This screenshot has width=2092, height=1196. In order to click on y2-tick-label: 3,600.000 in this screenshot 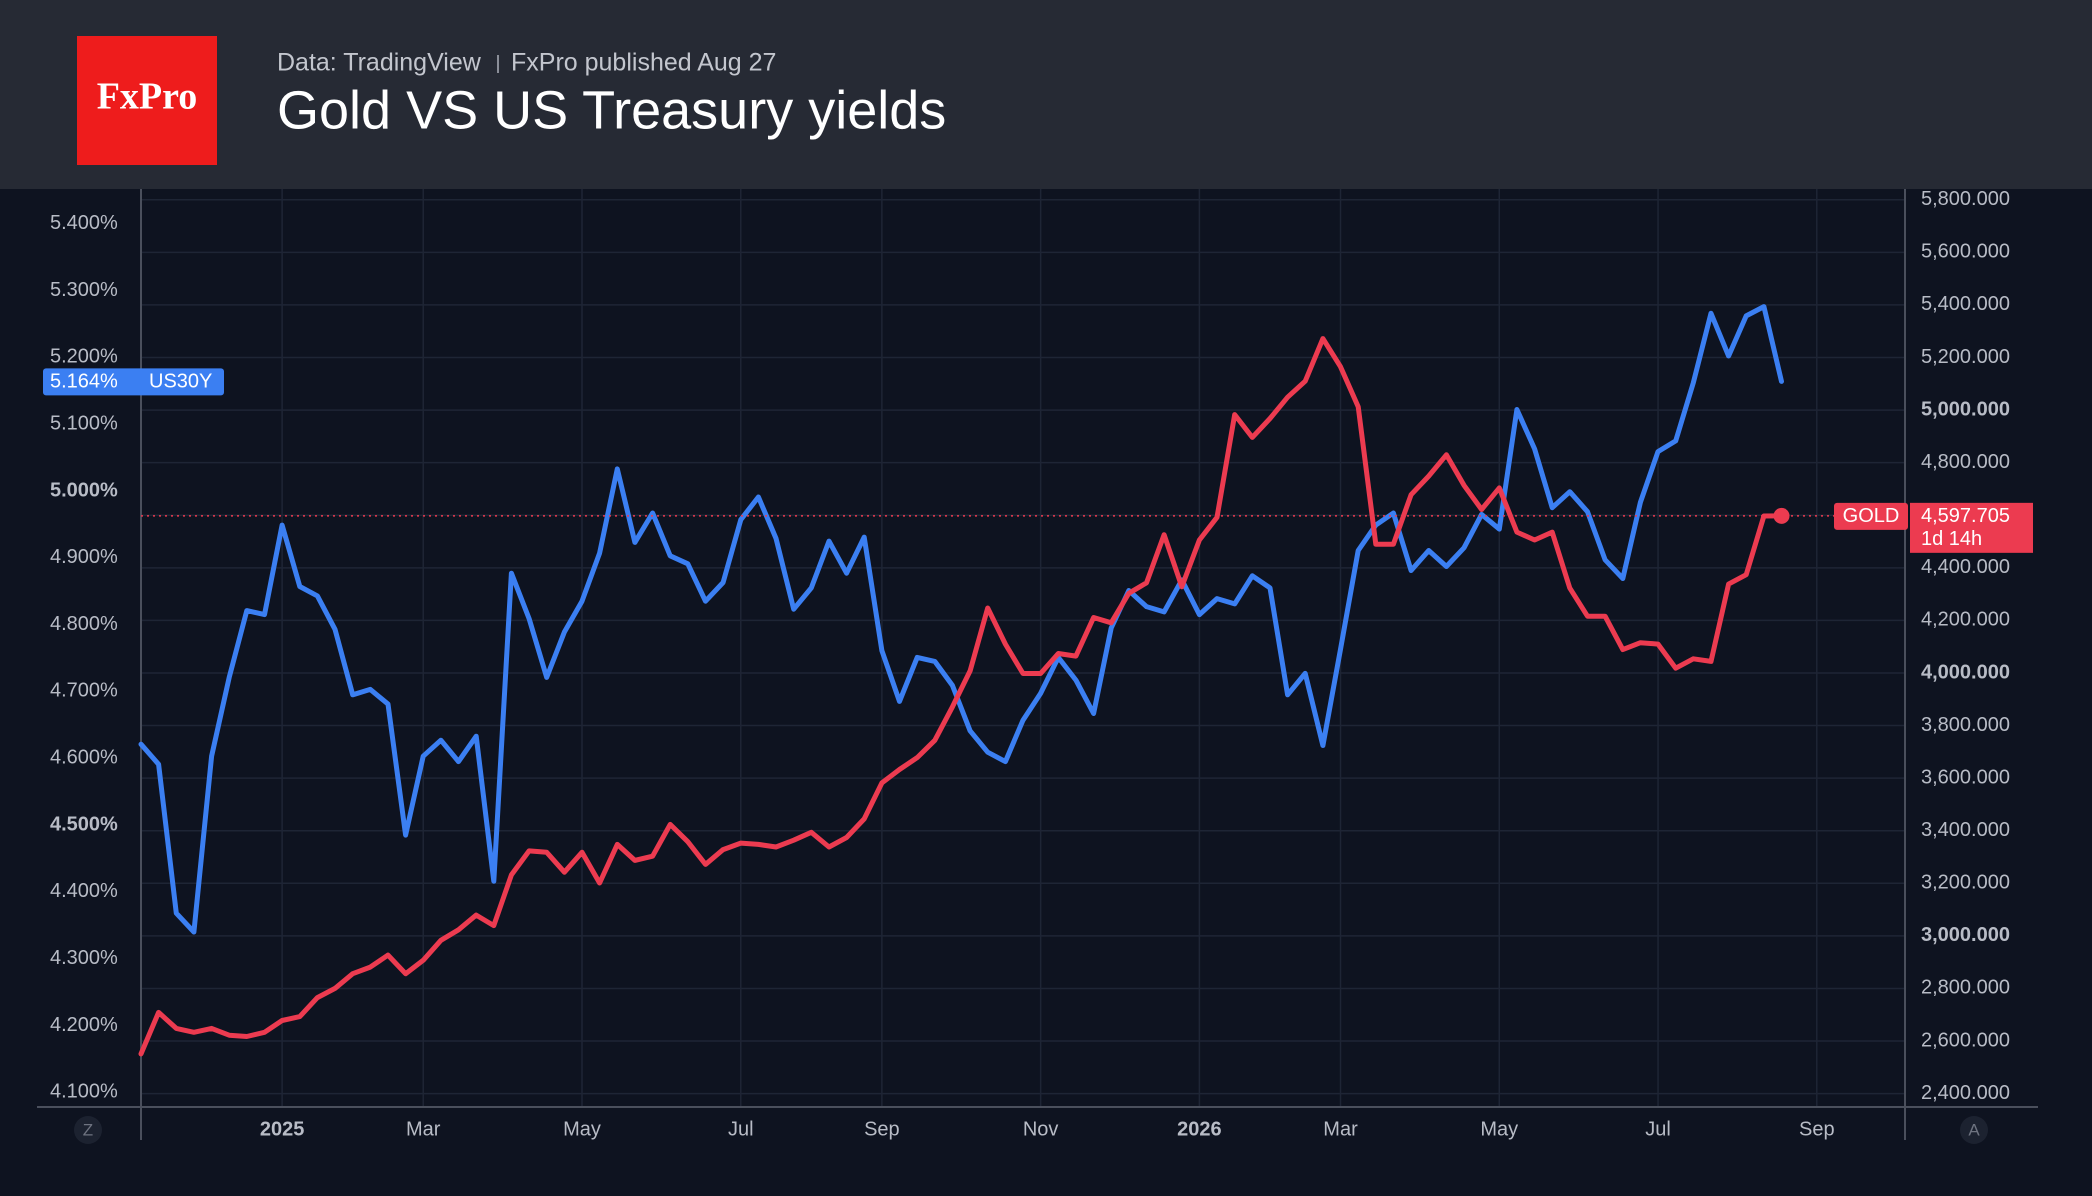, I will do `click(1965, 777)`.